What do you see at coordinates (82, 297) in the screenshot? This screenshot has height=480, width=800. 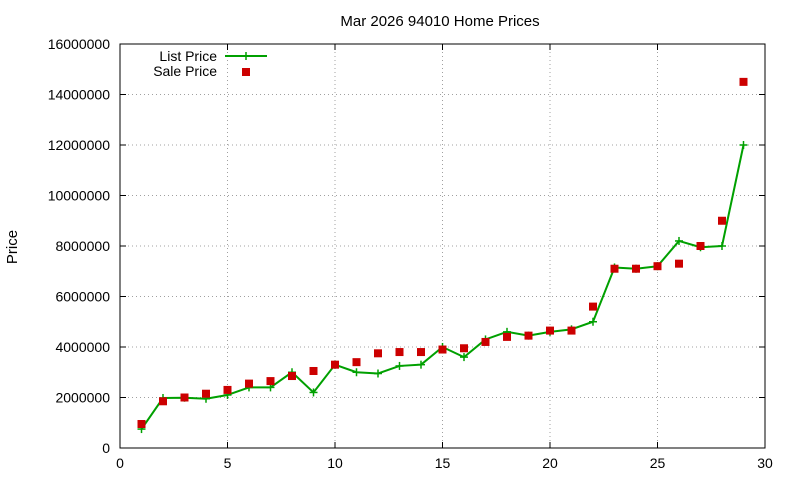 I see `y-tick-label: 6000000` at bounding box center [82, 297].